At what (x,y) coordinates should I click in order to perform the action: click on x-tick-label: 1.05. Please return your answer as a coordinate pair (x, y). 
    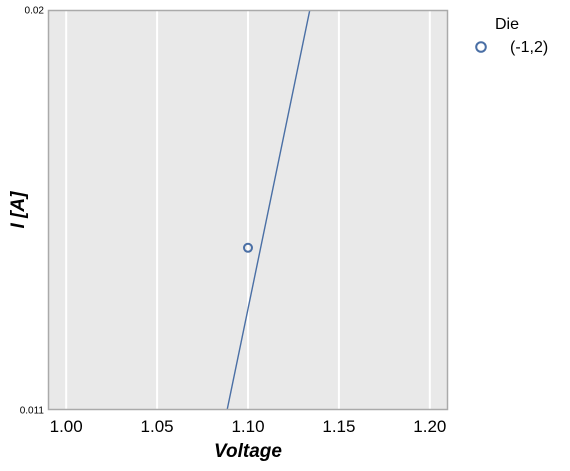
    Looking at the image, I should click on (157, 426).